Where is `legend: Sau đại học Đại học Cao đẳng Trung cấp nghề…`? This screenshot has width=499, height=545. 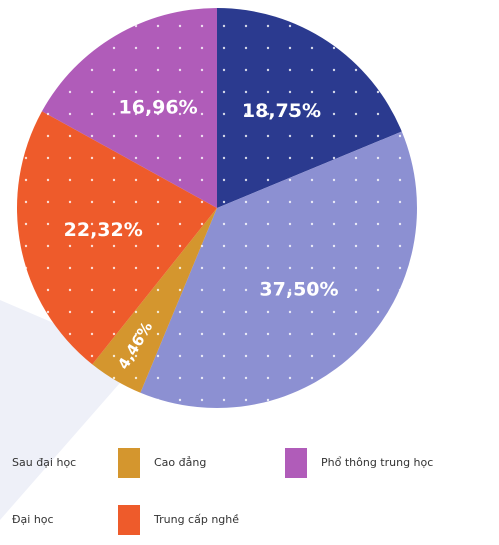
legend: Sau đại học Đại học Cao đẳng Trung cấp nghề… is located at coordinates (222, 491).